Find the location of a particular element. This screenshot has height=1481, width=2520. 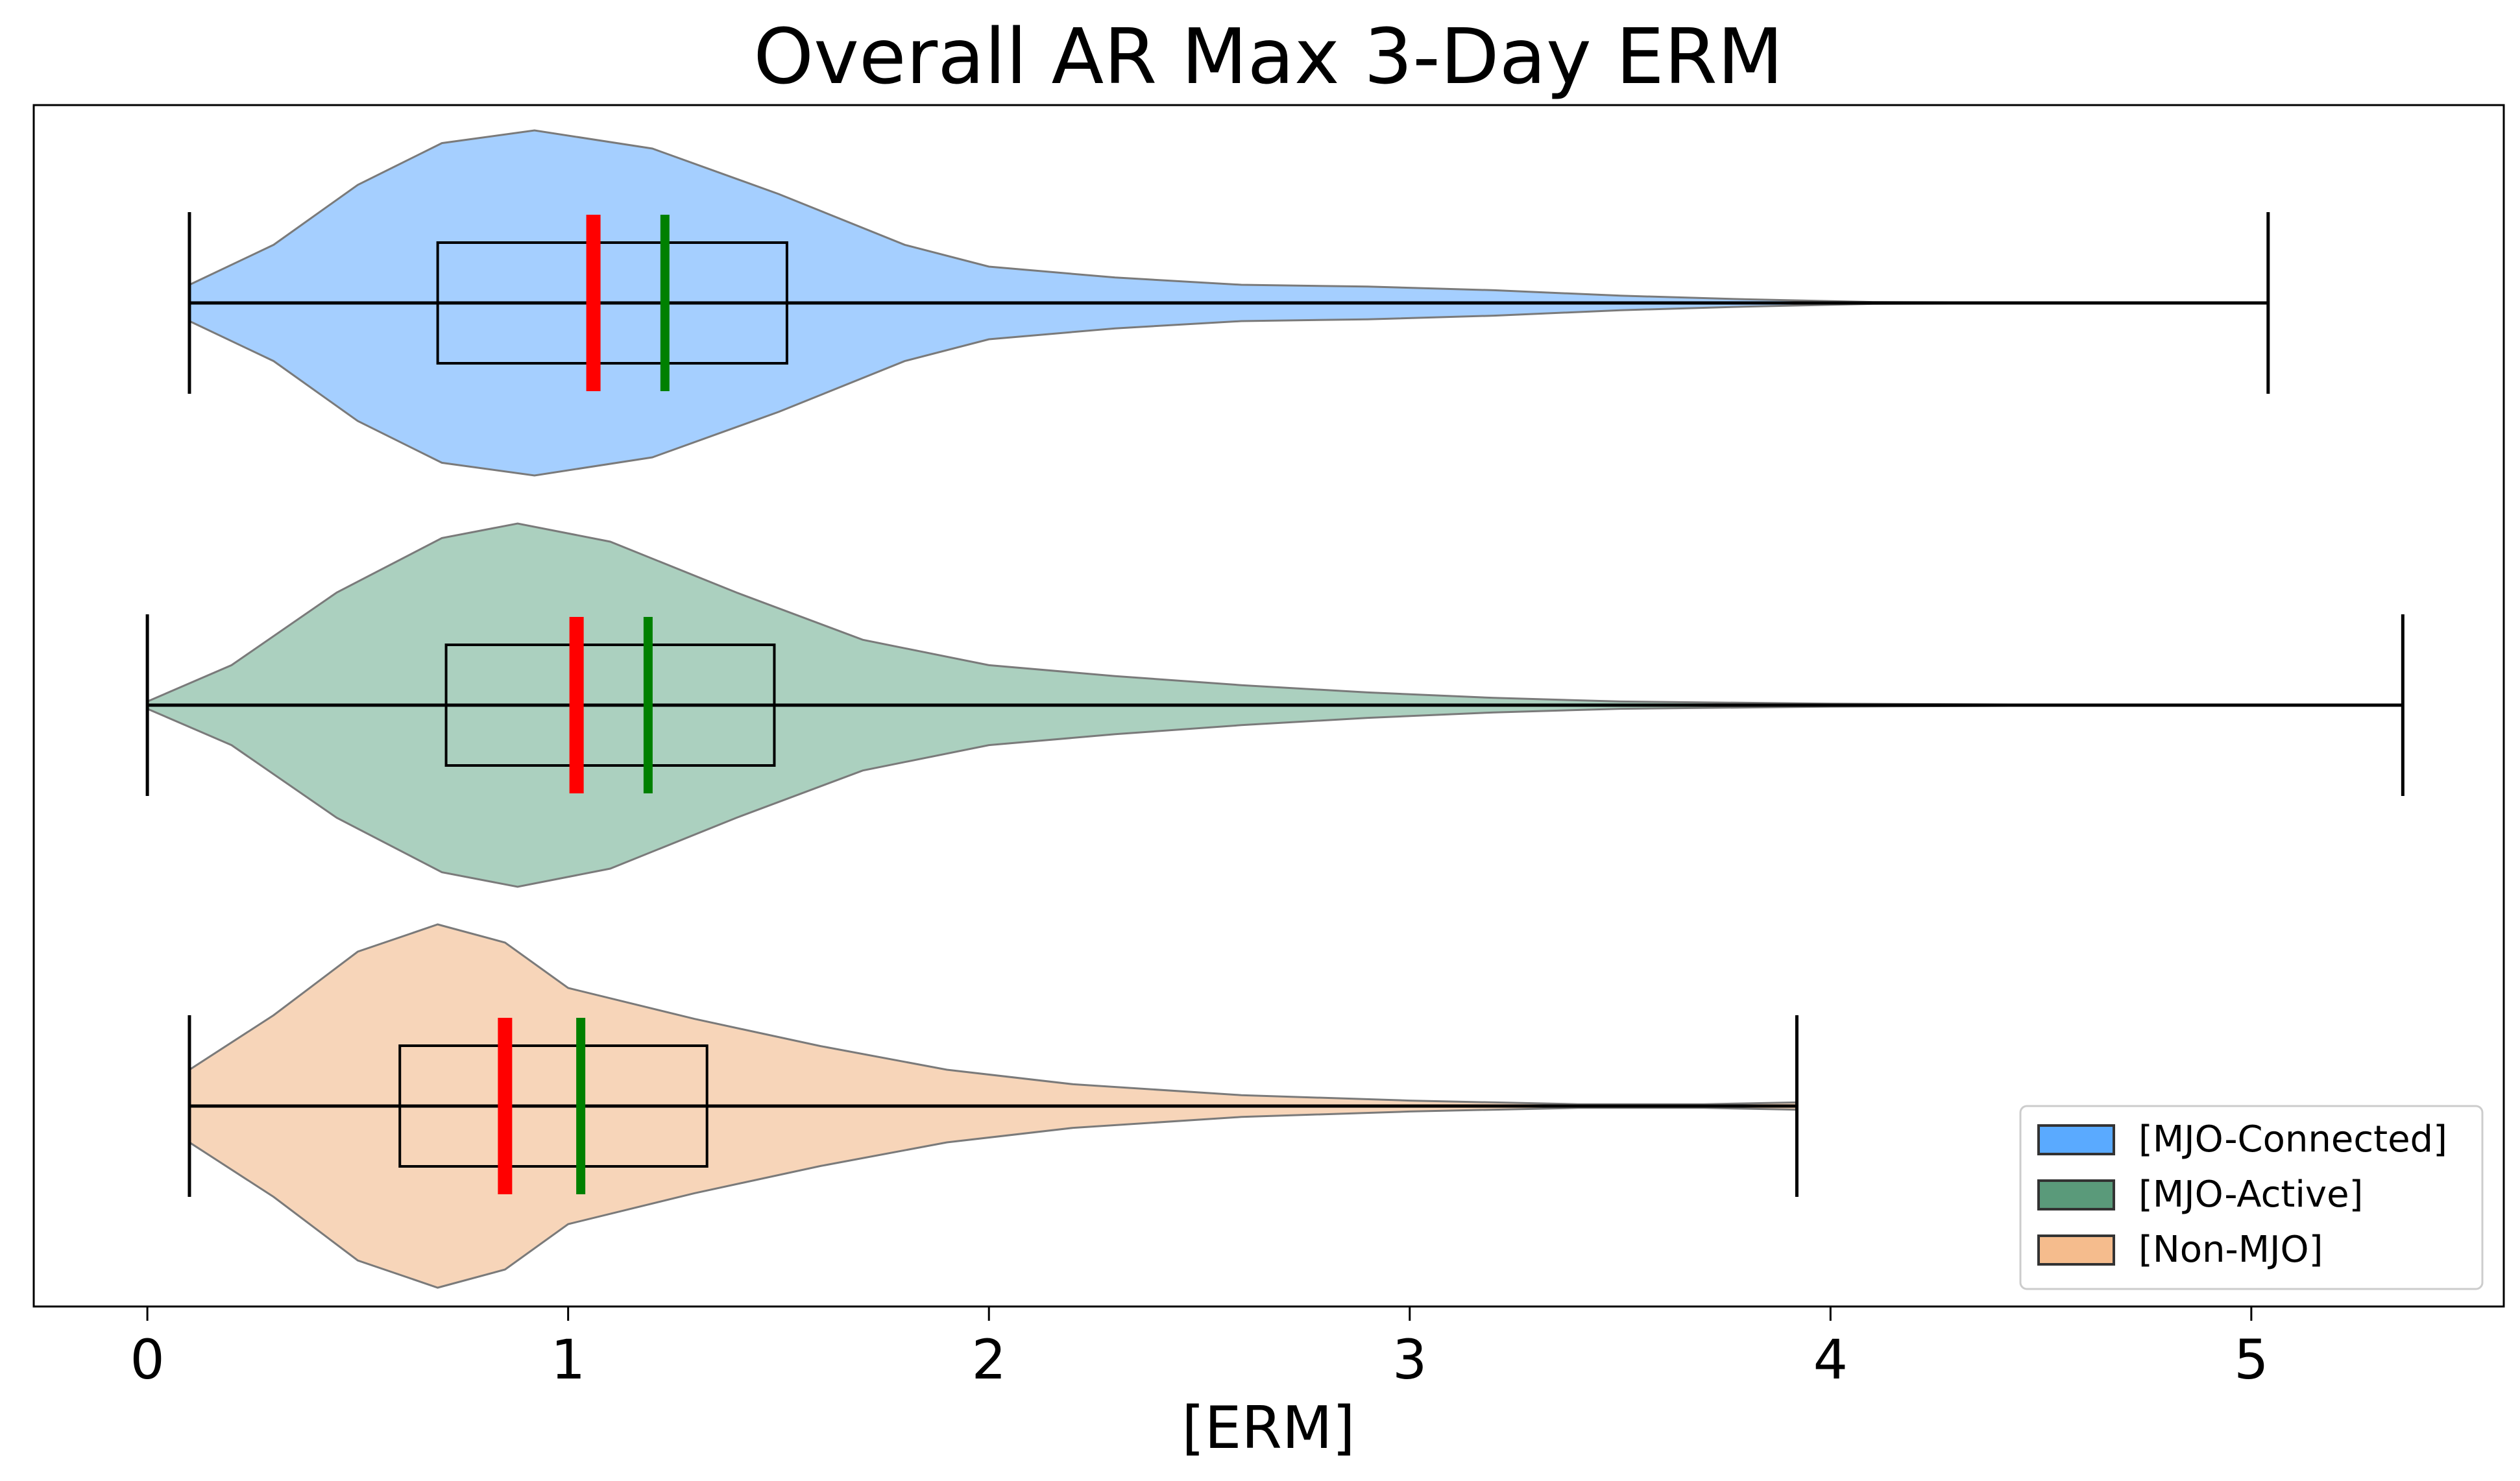

x-tick-label: 4 is located at coordinates (1830, 1359).